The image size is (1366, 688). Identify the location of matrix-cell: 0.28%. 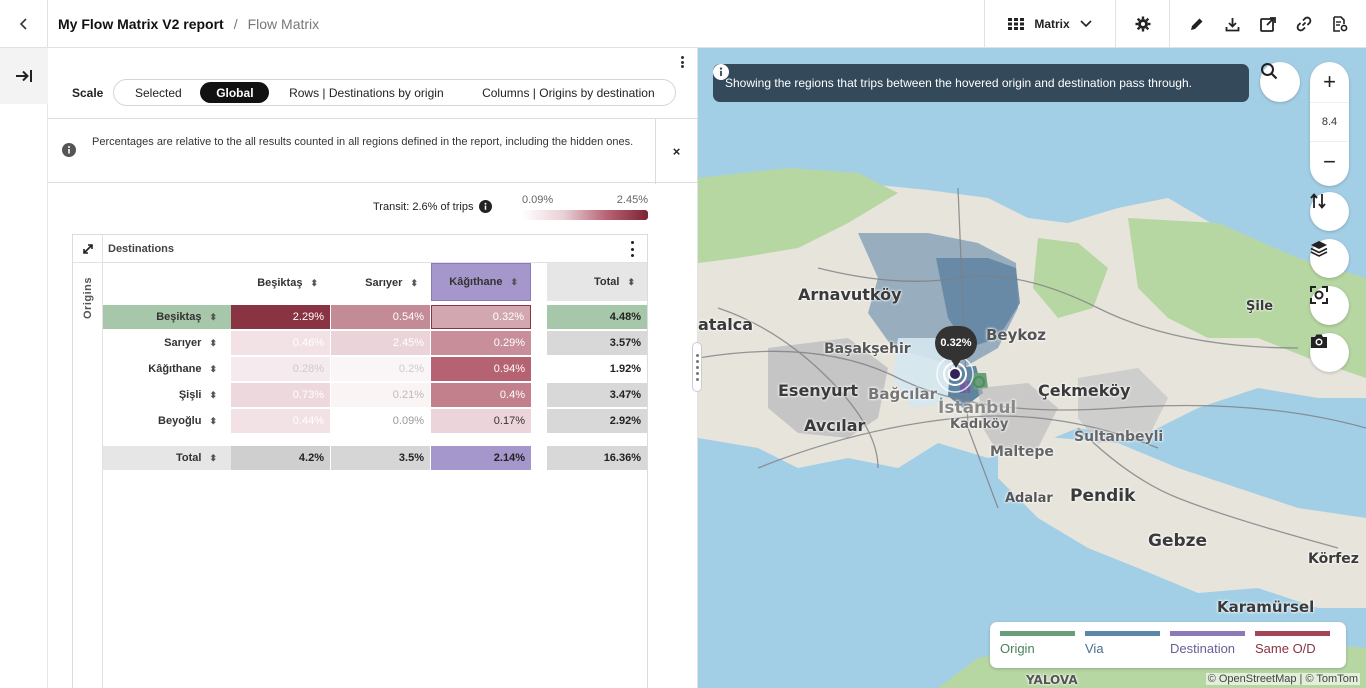
(280, 369).